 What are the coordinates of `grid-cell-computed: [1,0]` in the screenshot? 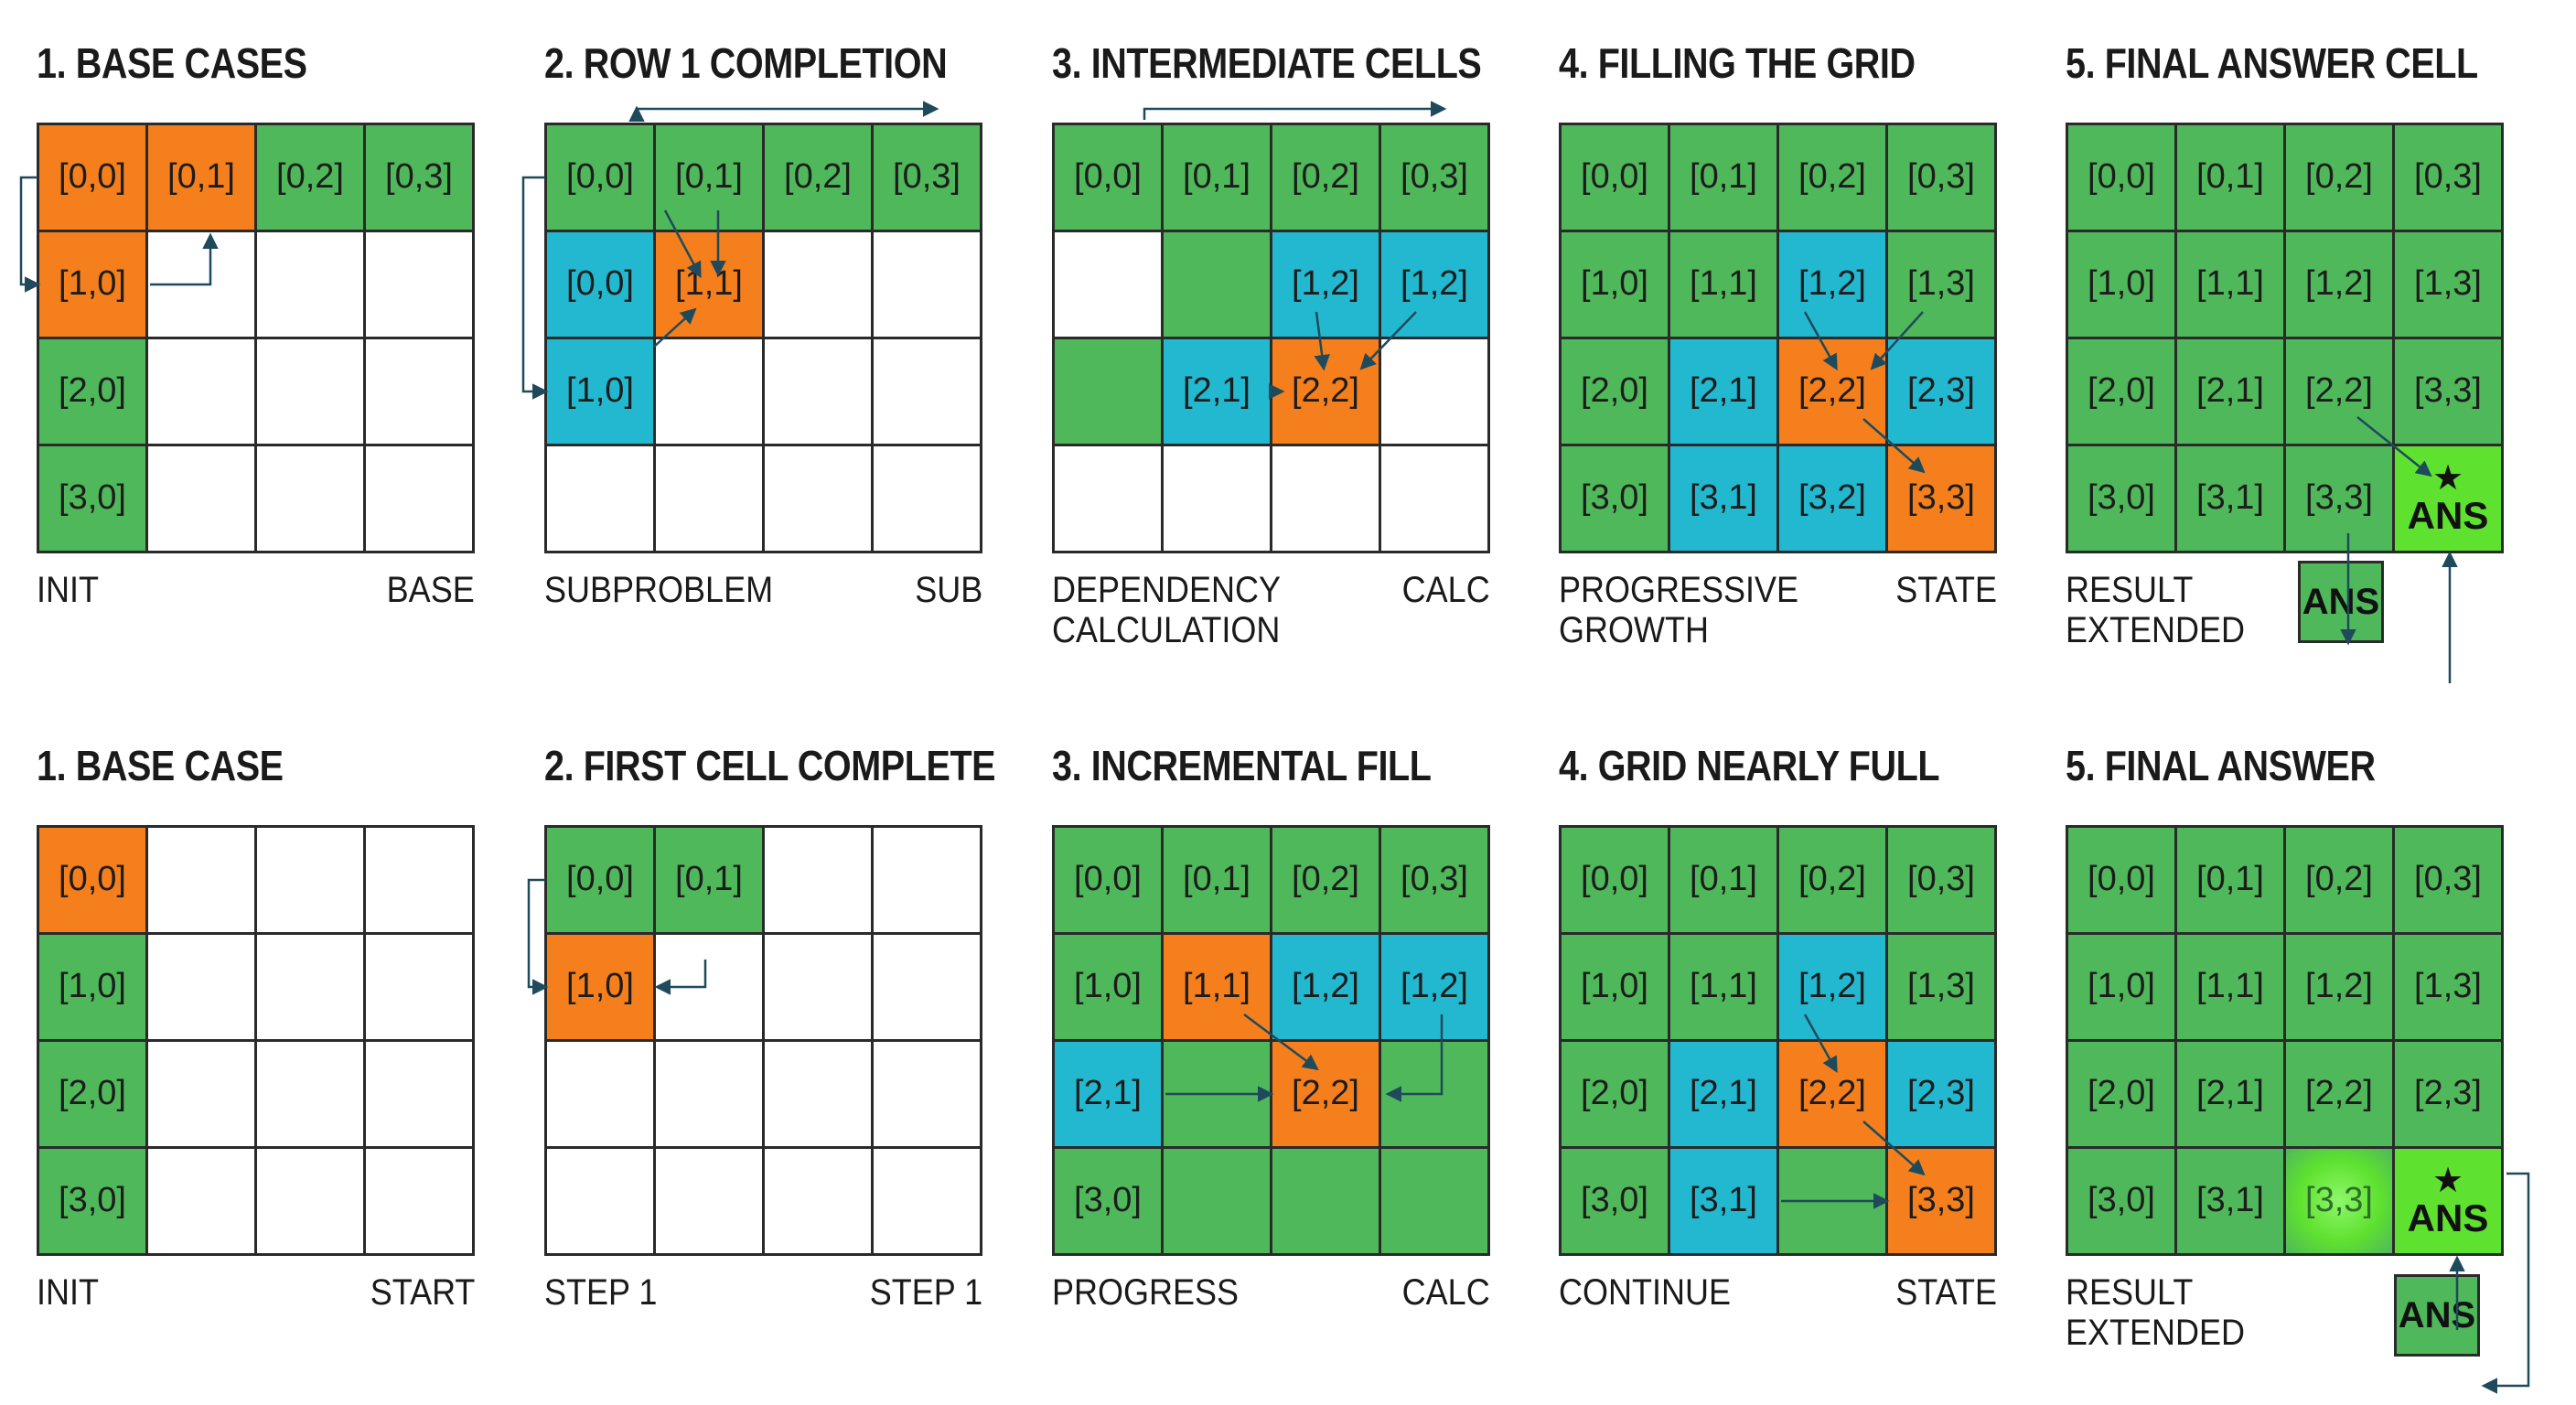 It's located at (92, 987).